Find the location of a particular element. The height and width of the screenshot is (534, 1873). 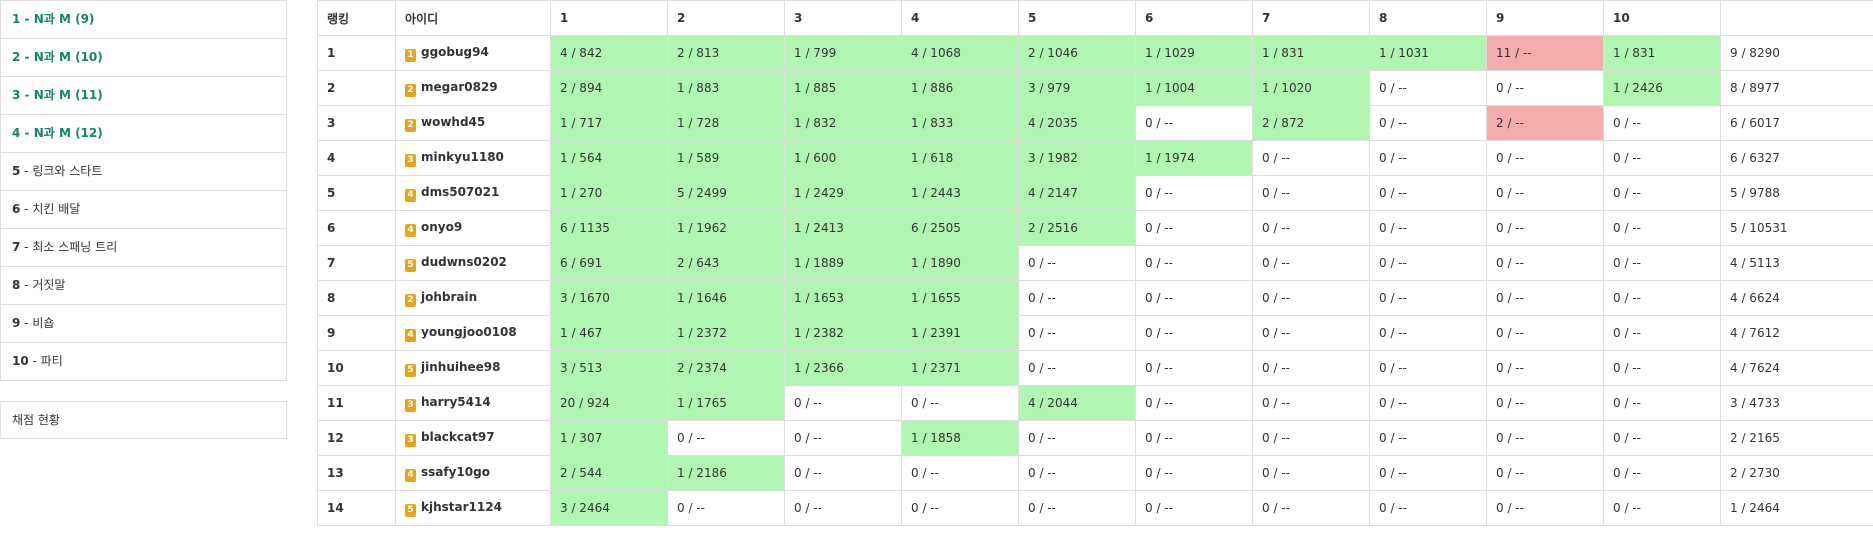

problem-item-10: 10 - 파티 is located at coordinates (143, 362).